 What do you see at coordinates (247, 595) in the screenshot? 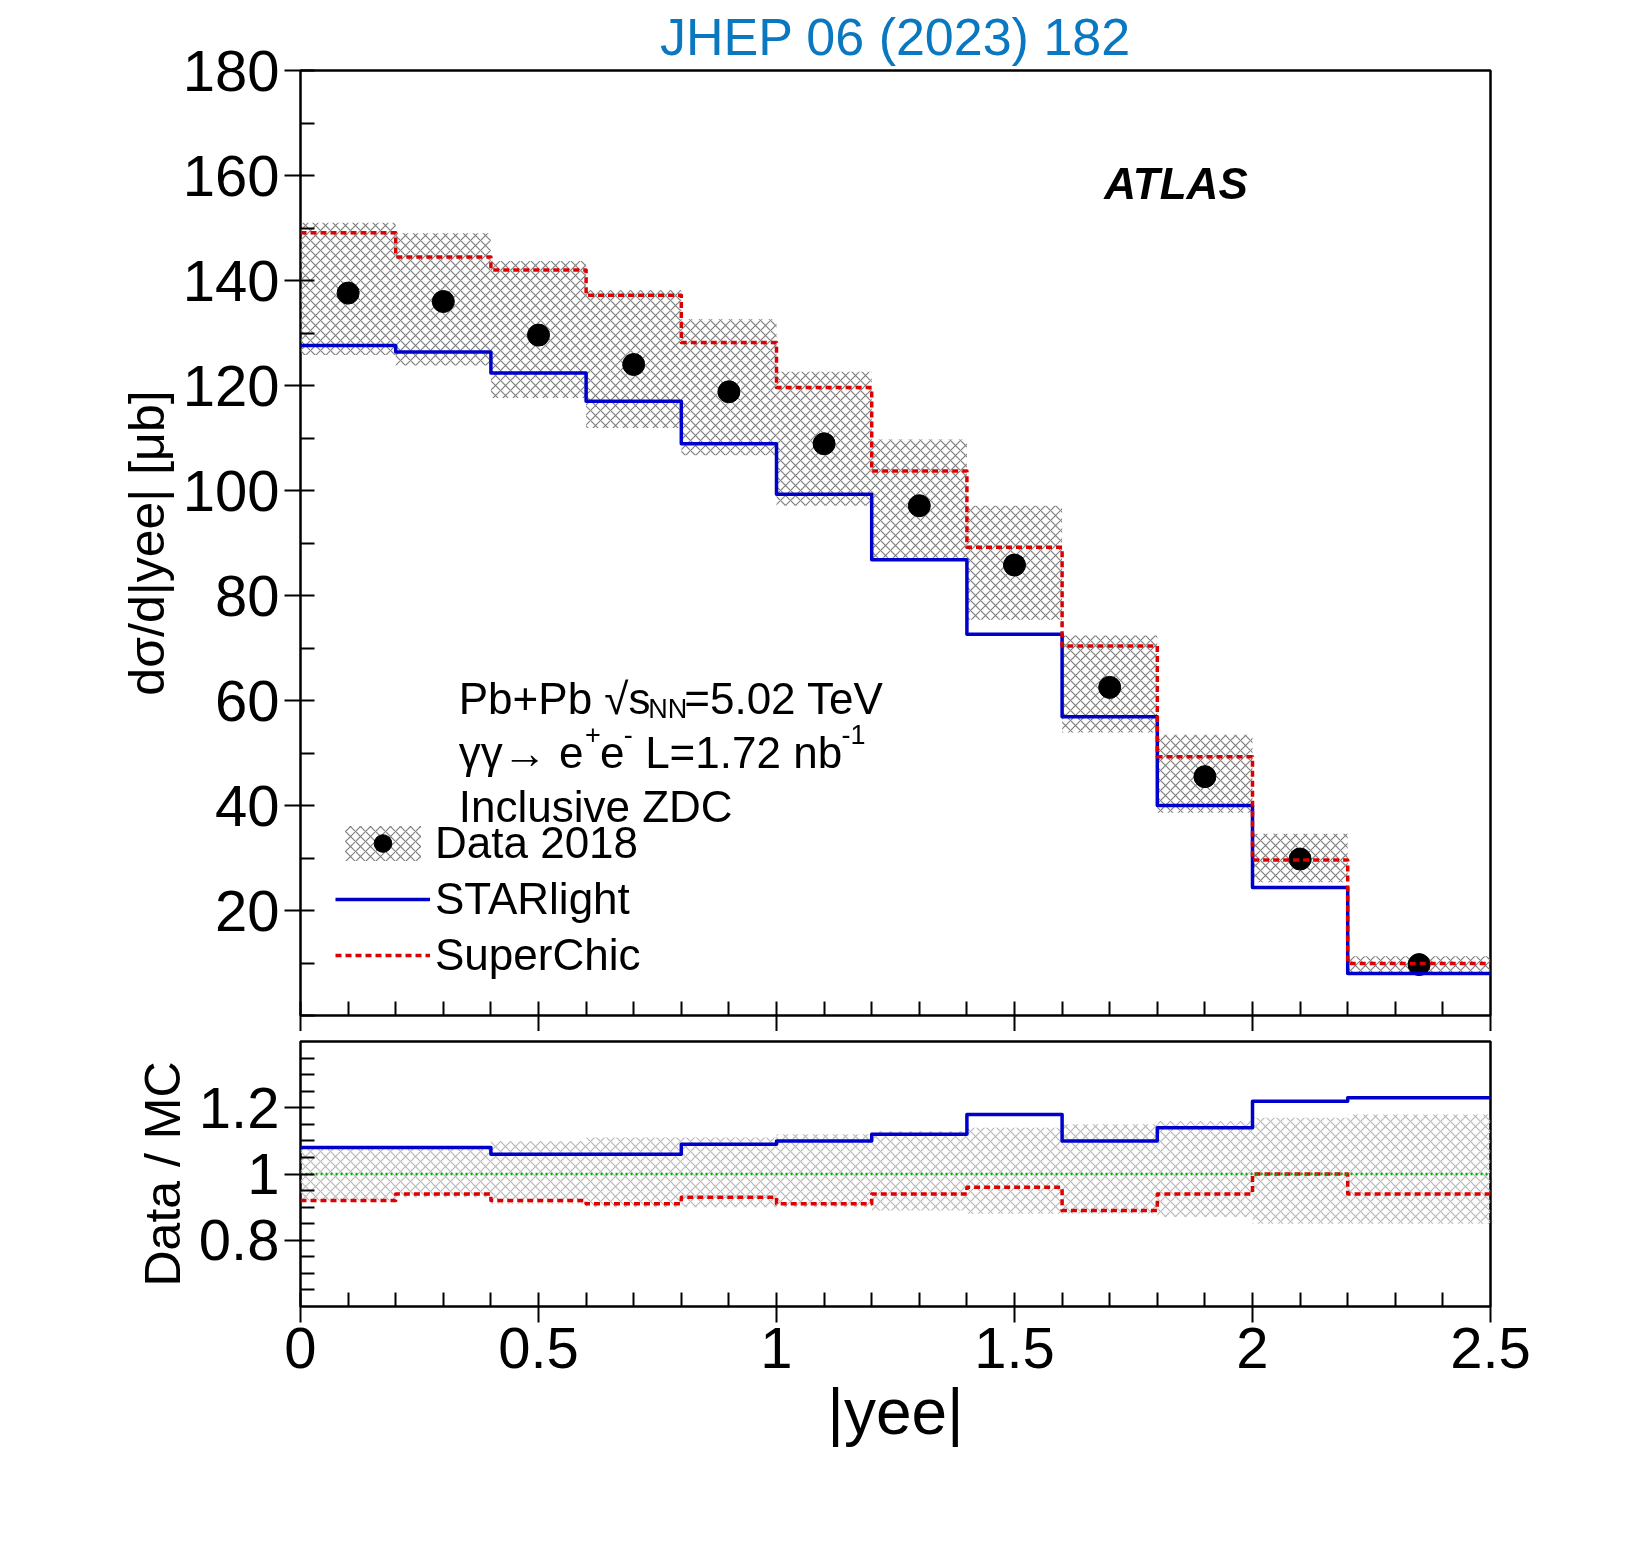
I see `y-tick-label: 80` at bounding box center [247, 595].